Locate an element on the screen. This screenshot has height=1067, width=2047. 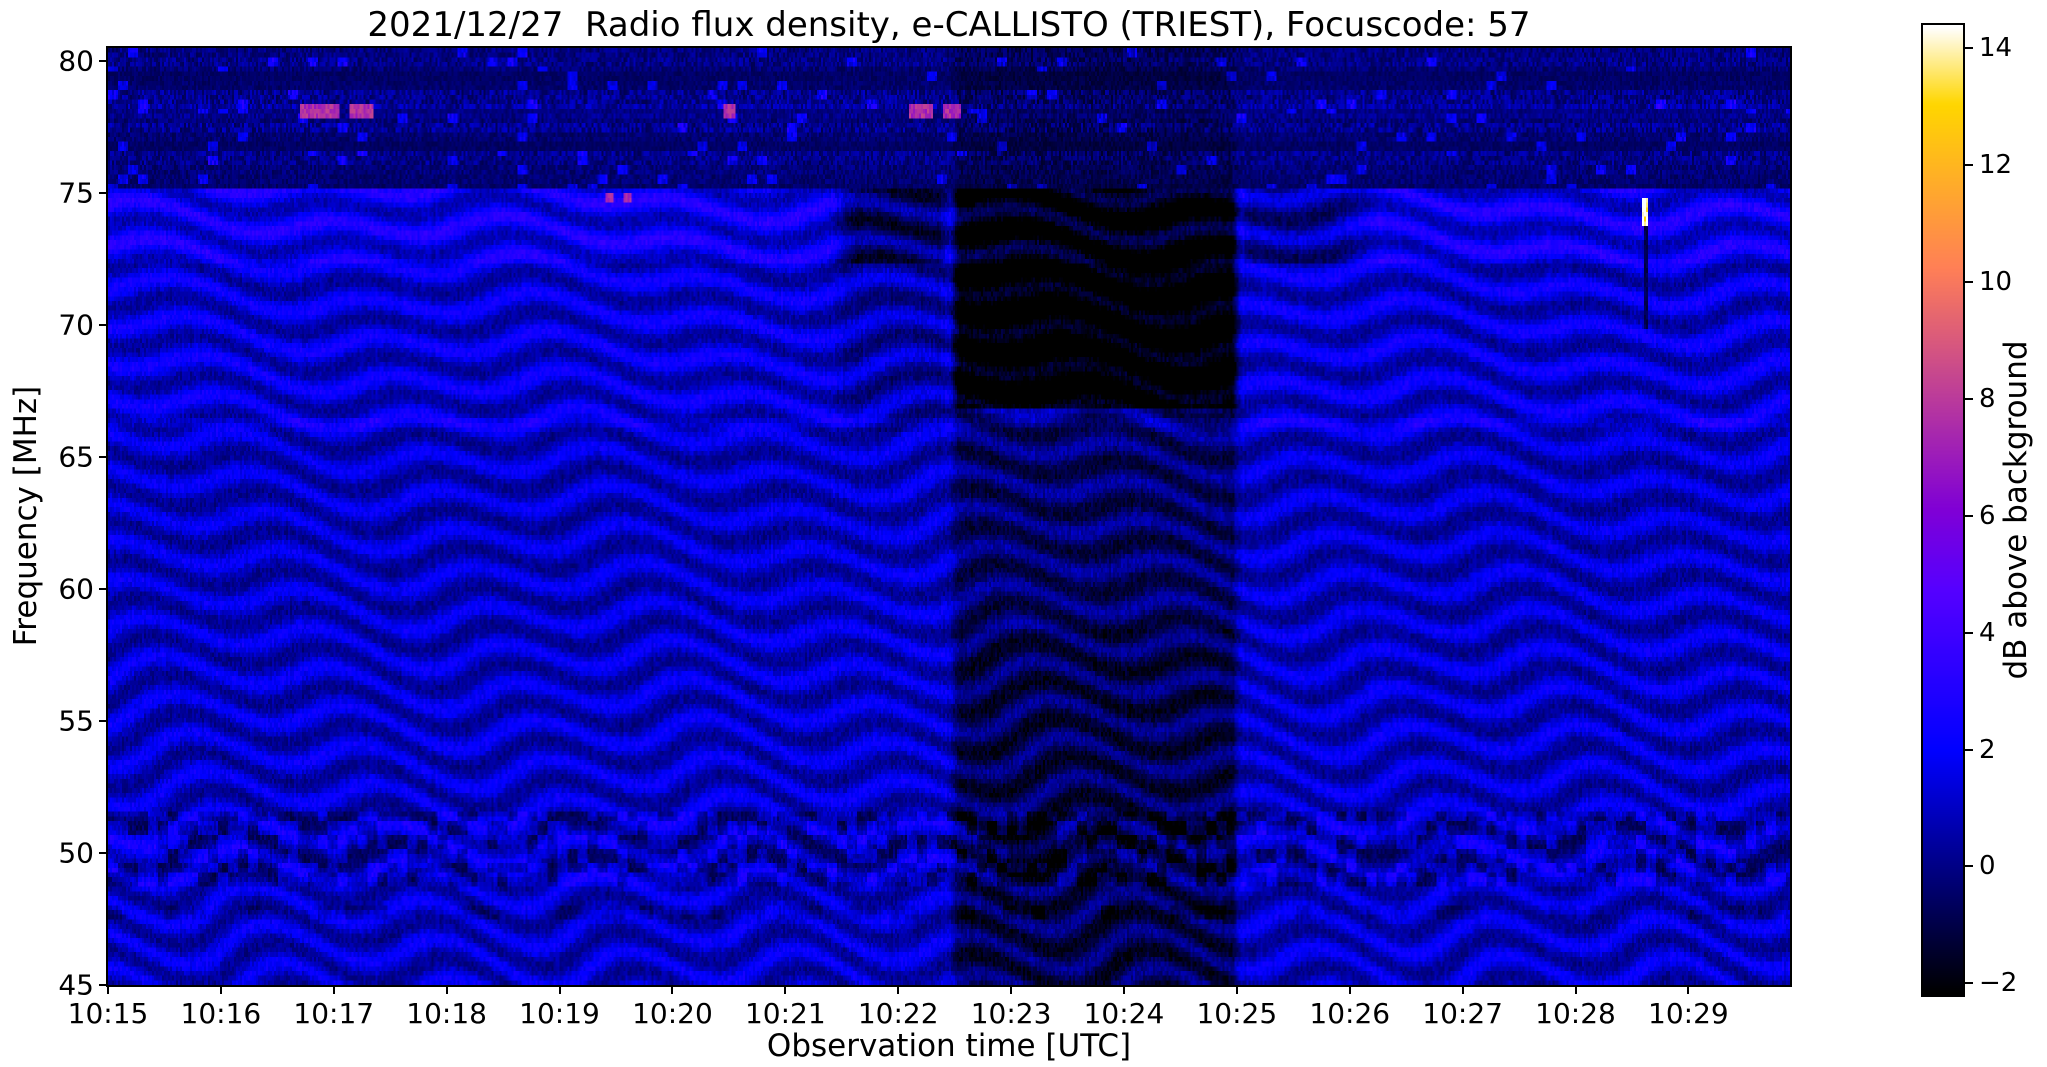
x-tick-label: 10:25 is located at coordinates (1237, 1013).